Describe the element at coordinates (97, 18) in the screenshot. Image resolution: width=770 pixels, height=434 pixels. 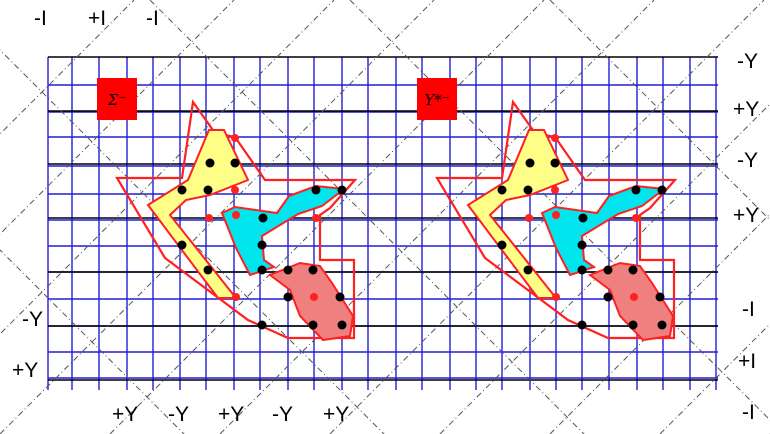
I see `top-label-2: +I` at that location.